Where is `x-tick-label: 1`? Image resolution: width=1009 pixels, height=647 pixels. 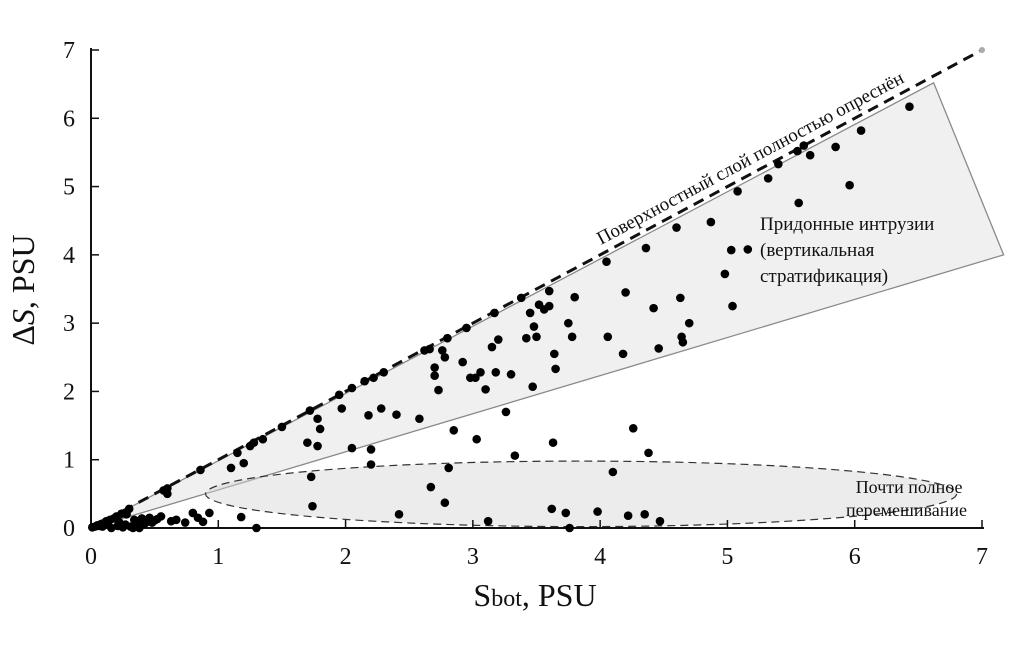 x-tick-label: 1 is located at coordinates (218, 557).